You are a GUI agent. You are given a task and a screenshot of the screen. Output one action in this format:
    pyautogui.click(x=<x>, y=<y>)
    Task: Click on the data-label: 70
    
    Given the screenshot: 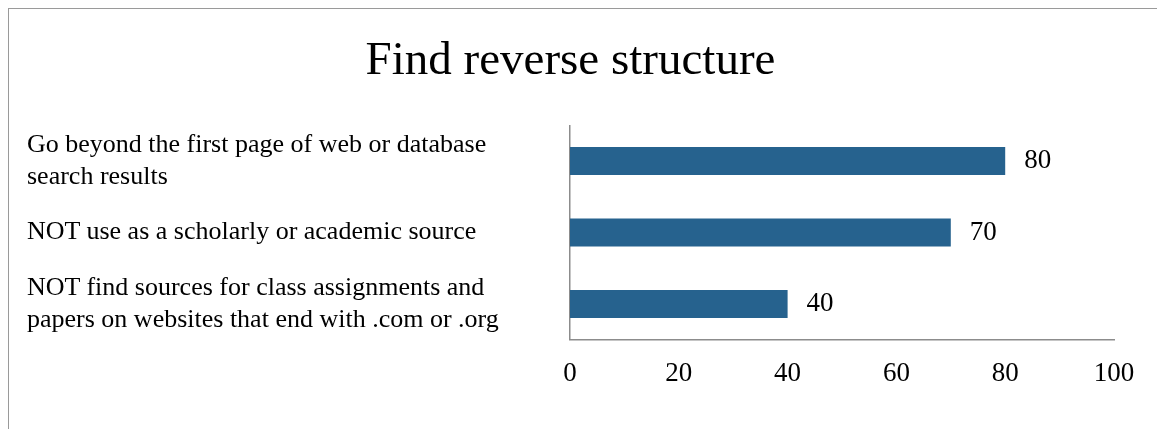 What is the action you would take?
    pyautogui.click(x=983, y=230)
    